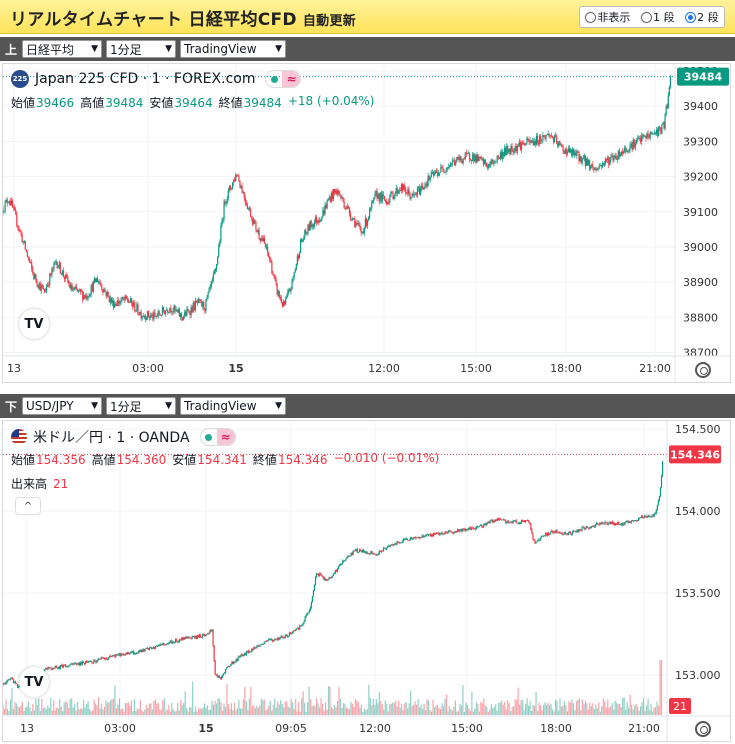 The image size is (735, 744). What do you see at coordinates (39, 483) in the screenshot?
I see `volume-legend: 出来高 21` at bounding box center [39, 483].